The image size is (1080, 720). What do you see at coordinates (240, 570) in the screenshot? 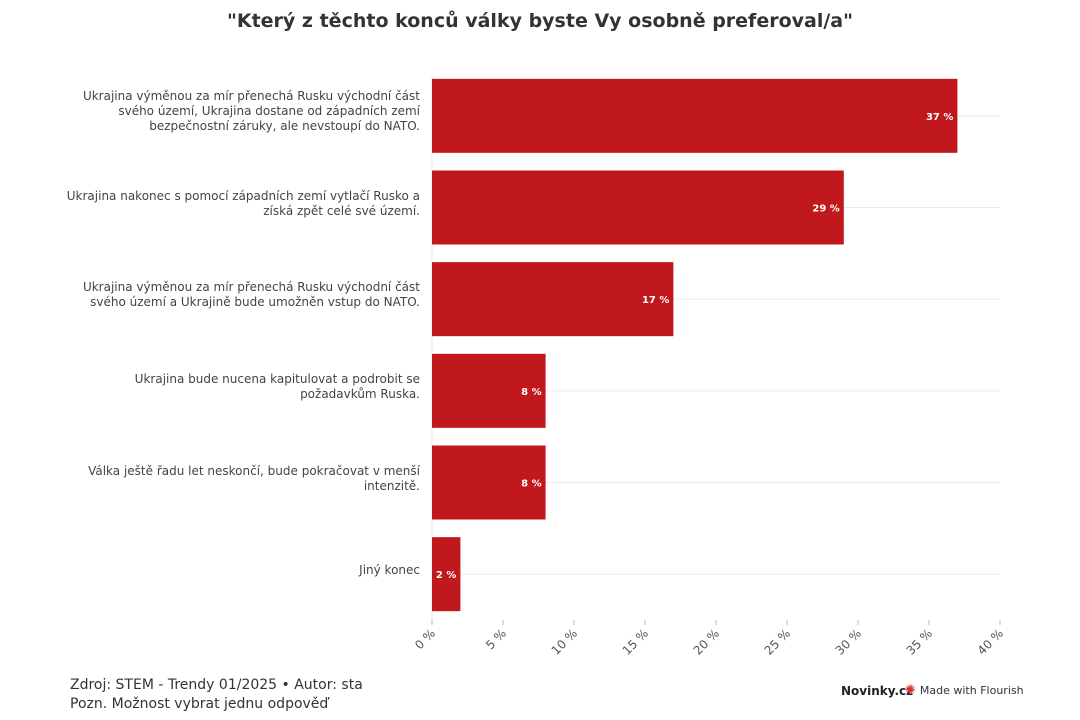
I see `category-label: Jiný konec` at bounding box center [240, 570].